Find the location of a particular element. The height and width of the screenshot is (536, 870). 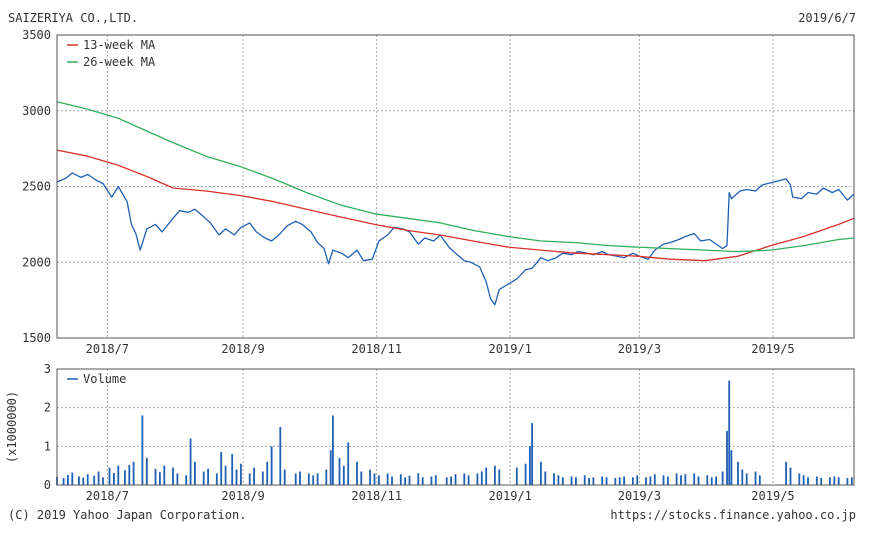

volume-axis-label: (x1000000) is located at coordinates (12, 427).